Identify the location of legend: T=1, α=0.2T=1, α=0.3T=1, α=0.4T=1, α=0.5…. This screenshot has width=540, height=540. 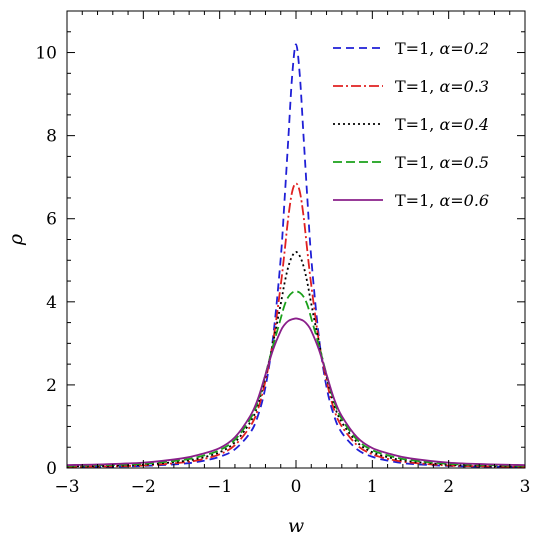
(411, 124).